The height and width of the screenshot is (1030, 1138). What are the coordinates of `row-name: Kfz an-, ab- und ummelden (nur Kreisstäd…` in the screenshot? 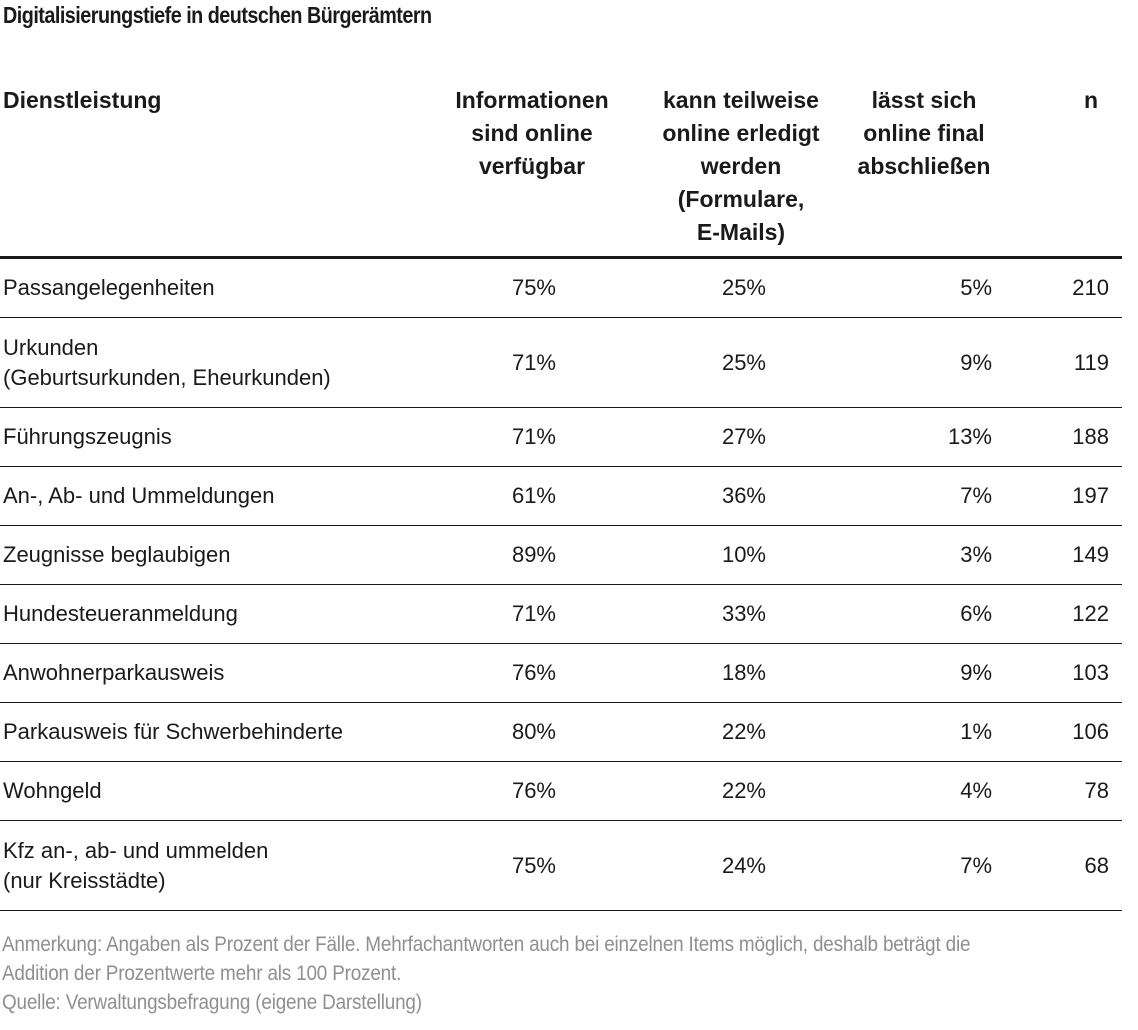 It's located at (210, 865).